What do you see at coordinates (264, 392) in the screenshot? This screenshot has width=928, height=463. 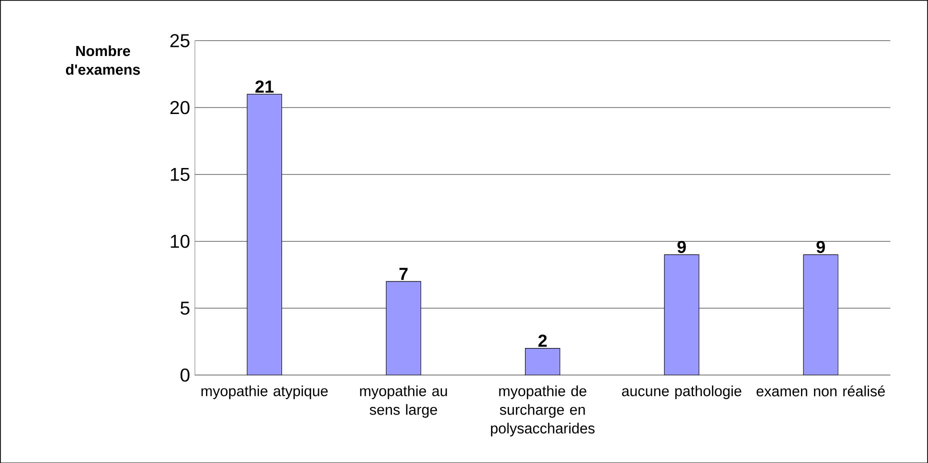 I see `x-tick-label: myopathie atypique` at bounding box center [264, 392].